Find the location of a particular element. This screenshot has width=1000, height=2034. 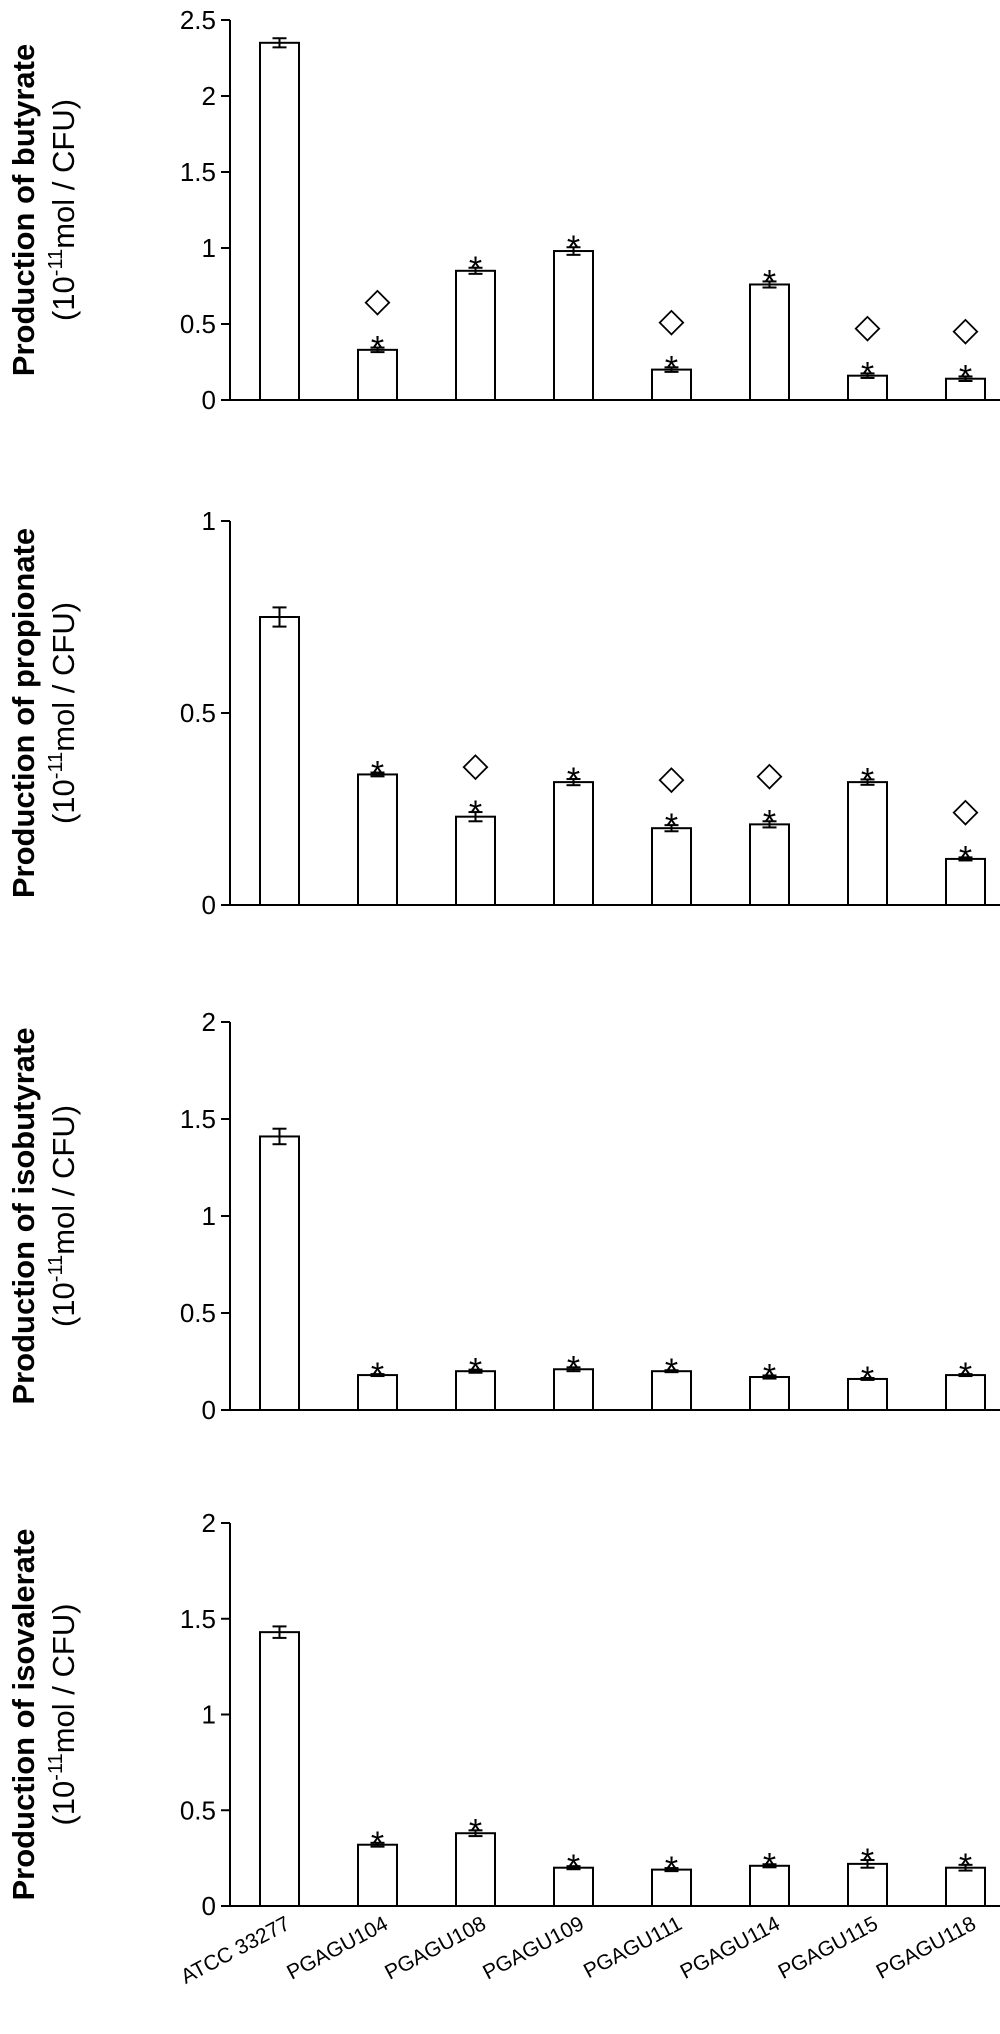

category-label: PGAGU118 is located at coordinates (926, 1948).